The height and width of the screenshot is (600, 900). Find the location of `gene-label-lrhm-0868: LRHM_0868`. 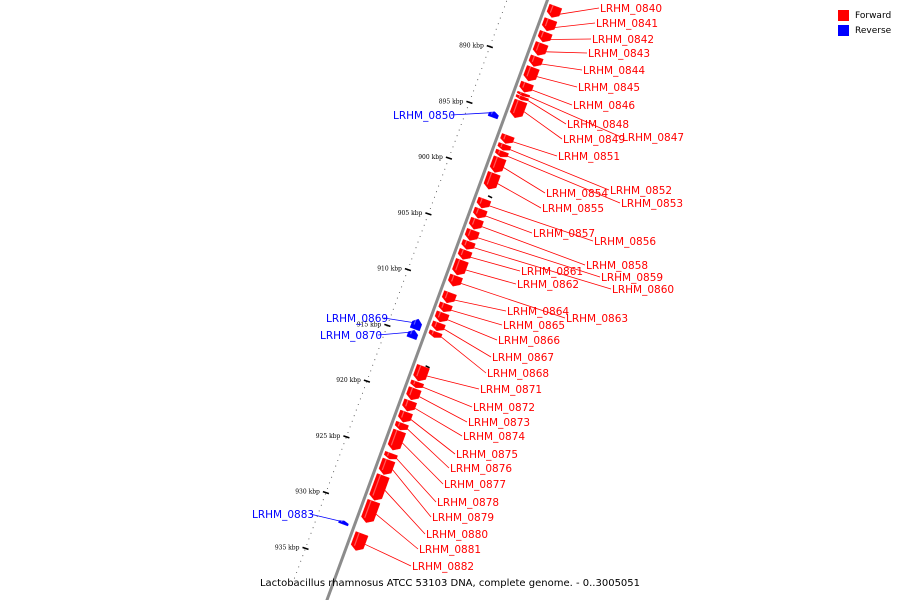

gene-label-lrhm-0868: LRHM_0868 is located at coordinates (518, 374).